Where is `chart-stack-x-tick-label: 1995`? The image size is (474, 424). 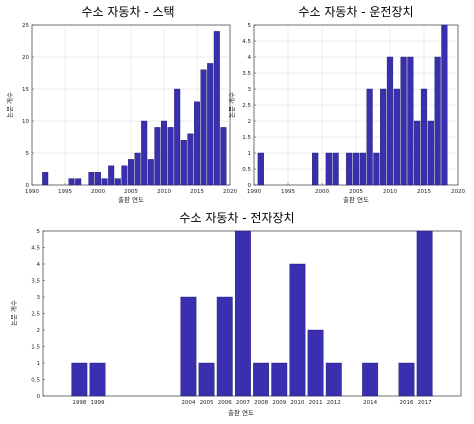 chart-stack-x-tick-label: 1995 is located at coordinates (65, 192).